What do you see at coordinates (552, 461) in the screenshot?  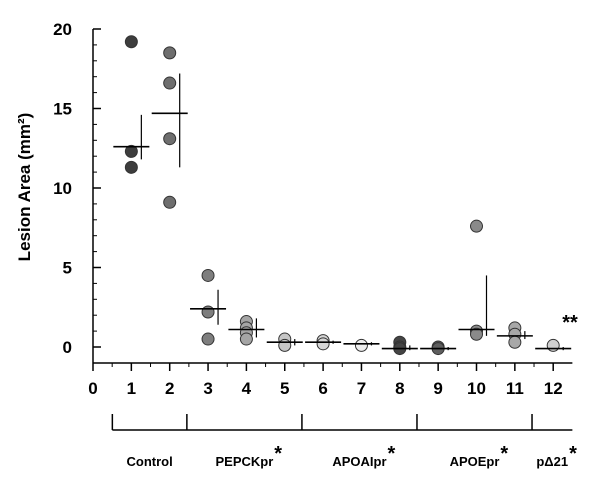 I see `group-label: pΔ21` at bounding box center [552, 461].